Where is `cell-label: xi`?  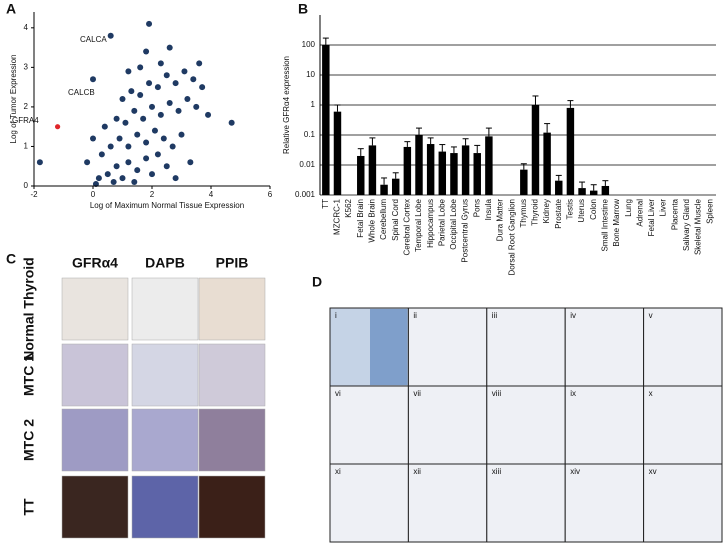 cell-label: xi is located at coordinates (338, 471).